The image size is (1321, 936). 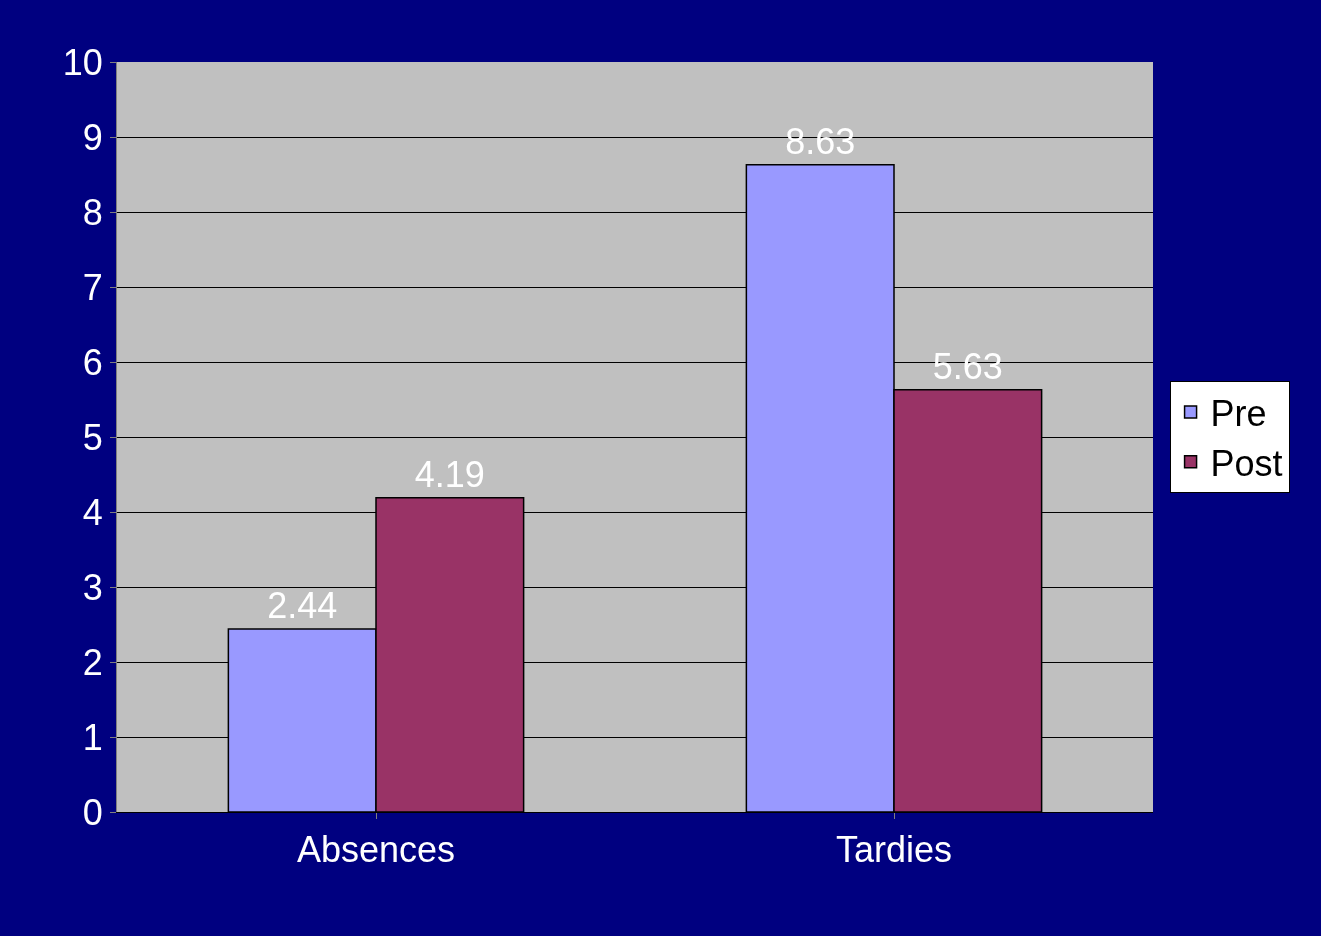 What do you see at coordinates (449, 474) in the screenshot?
I see `data-label: 4.19` at bounding box center [449, 474].